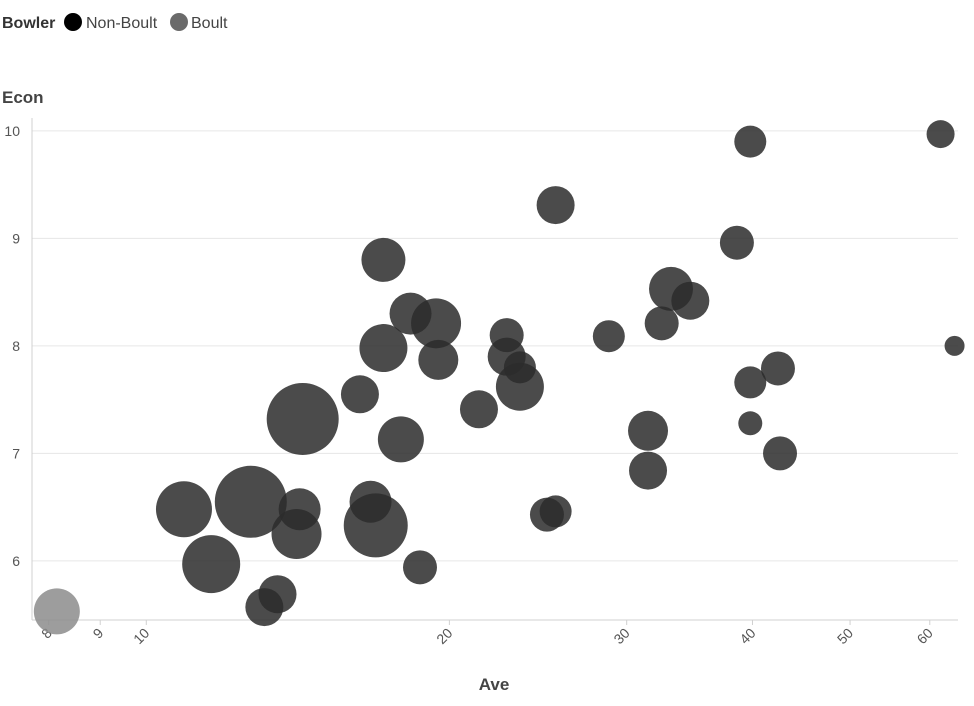 Image resolution: width=974 pixels, height=706 pixels. I want to click on legend: Bowler Non-Boult Boult, so click(115, 22).